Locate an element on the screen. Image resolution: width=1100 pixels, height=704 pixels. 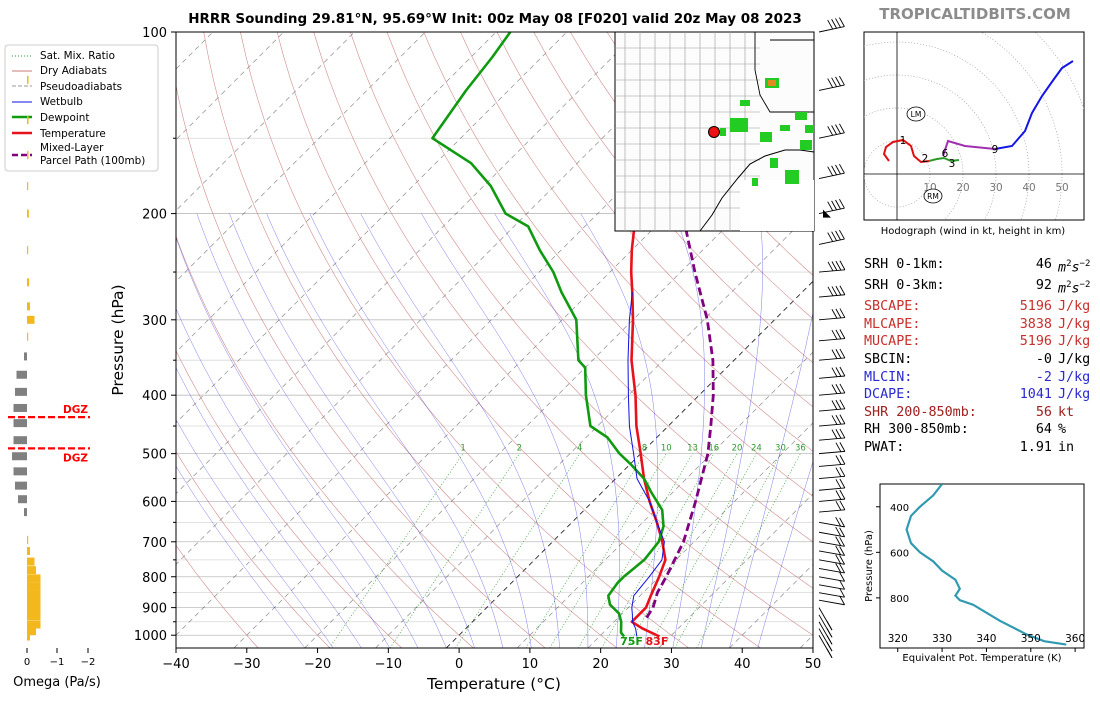
parameter-row: MLCAPE: 3838 J/kg is located at coordinates (982, 325).